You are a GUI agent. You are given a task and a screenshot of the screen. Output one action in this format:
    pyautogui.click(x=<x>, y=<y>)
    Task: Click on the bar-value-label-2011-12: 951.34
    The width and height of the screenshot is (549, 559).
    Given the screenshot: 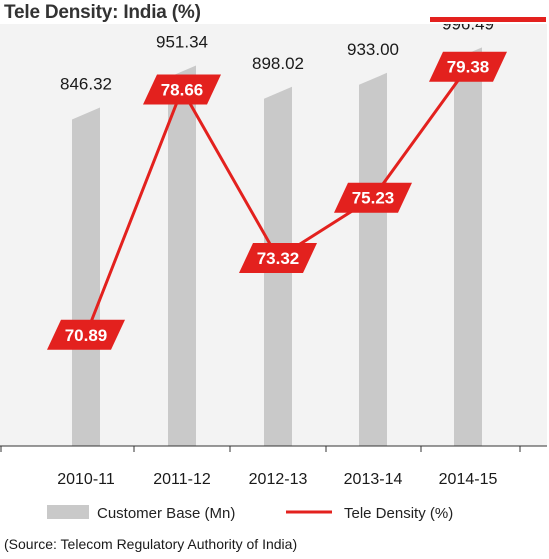 What is the action you would take?
    pyautogui.click(x=182, y=41)
    